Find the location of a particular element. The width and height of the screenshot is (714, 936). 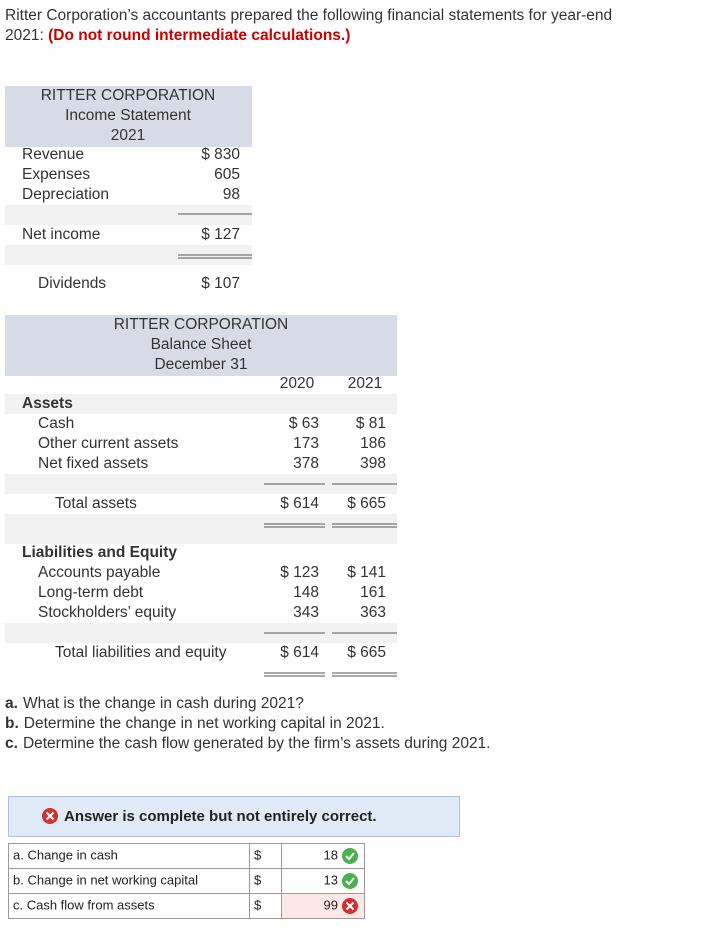

statement-header: 2021 is located at coordinates (128, 135).